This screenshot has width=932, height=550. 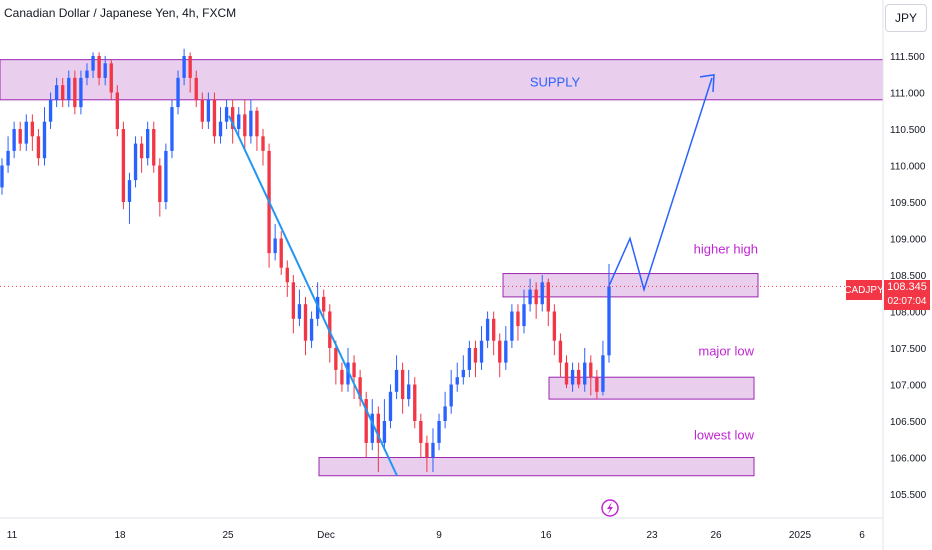 I want to click on bar-countdown: 02:07:04, so click(x=907, y=301).